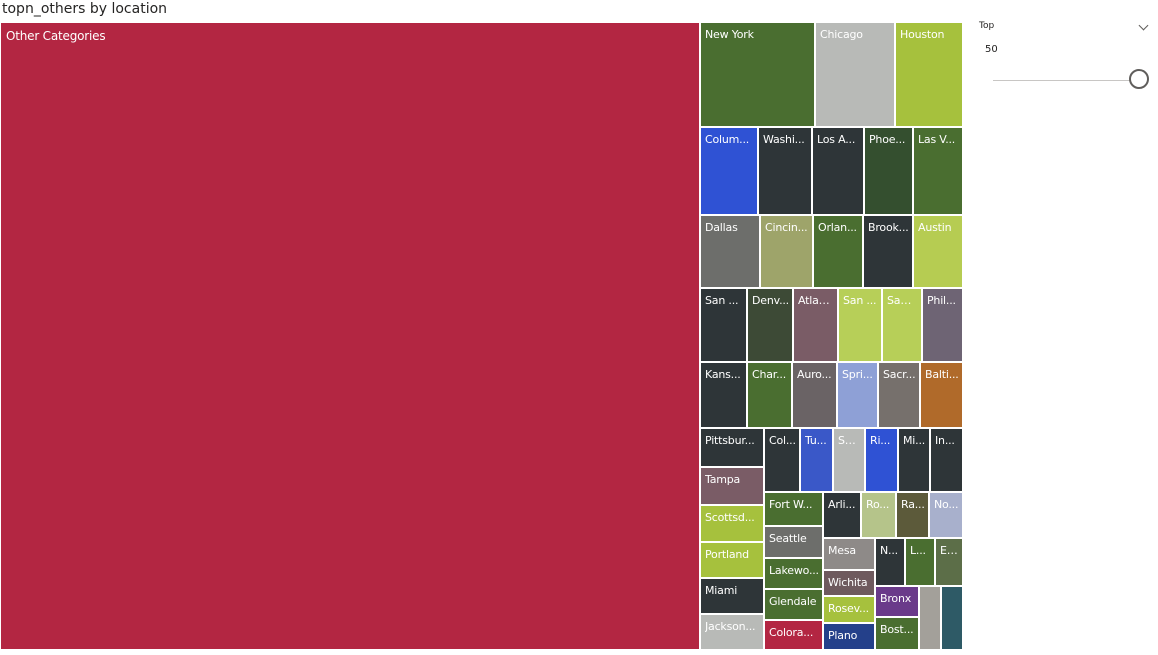 This screenshot has width=1158, height=655. I want to click on tile-label: Austin, so click(935, 227).